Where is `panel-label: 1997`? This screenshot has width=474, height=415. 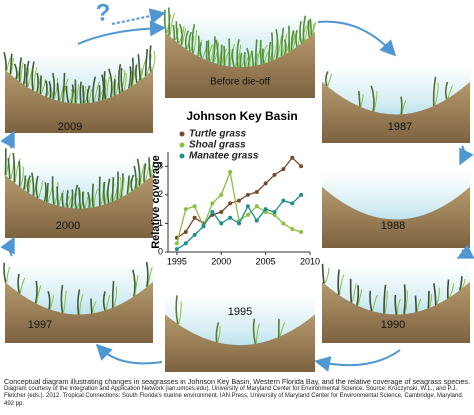 panel-label: 1997 is located at coordinates (40, 325).